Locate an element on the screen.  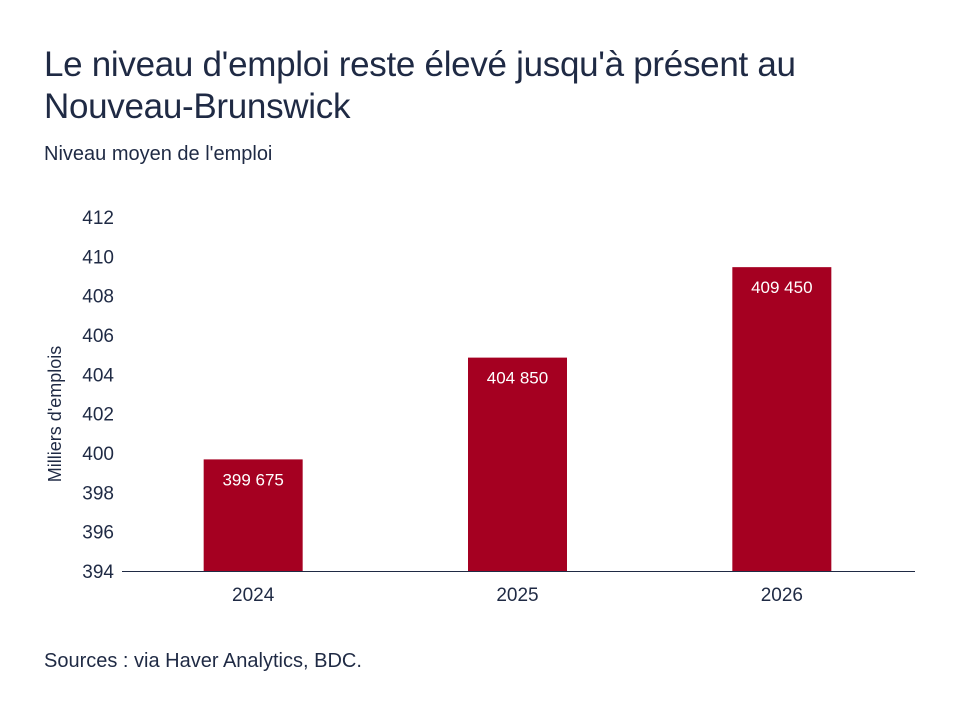
x-tick-label: 2025 is located at coordinates (517, 595).